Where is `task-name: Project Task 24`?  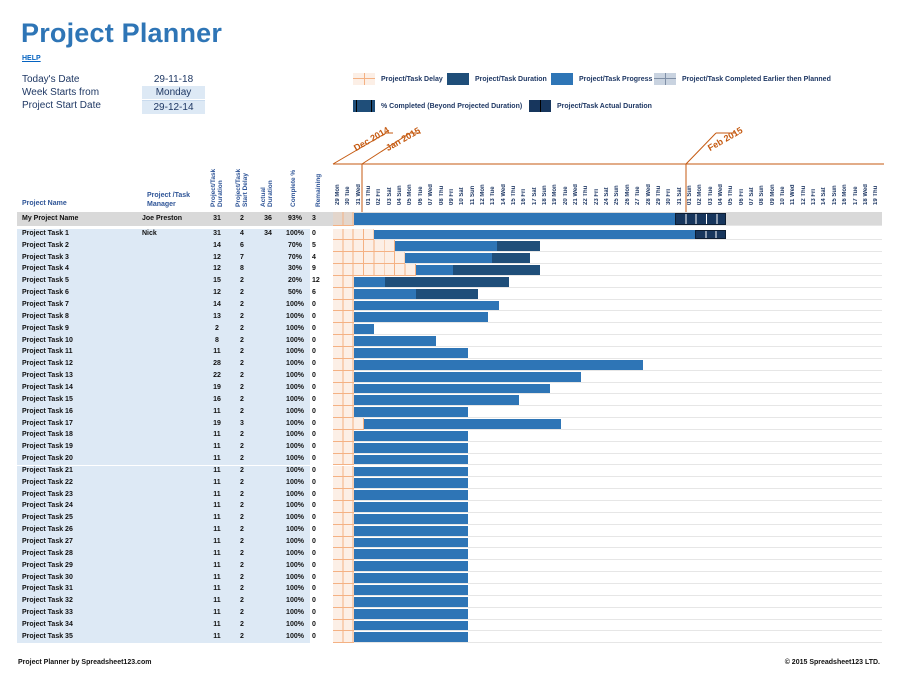
task-name: Project Task 24 is located at coordinates (47, 506).